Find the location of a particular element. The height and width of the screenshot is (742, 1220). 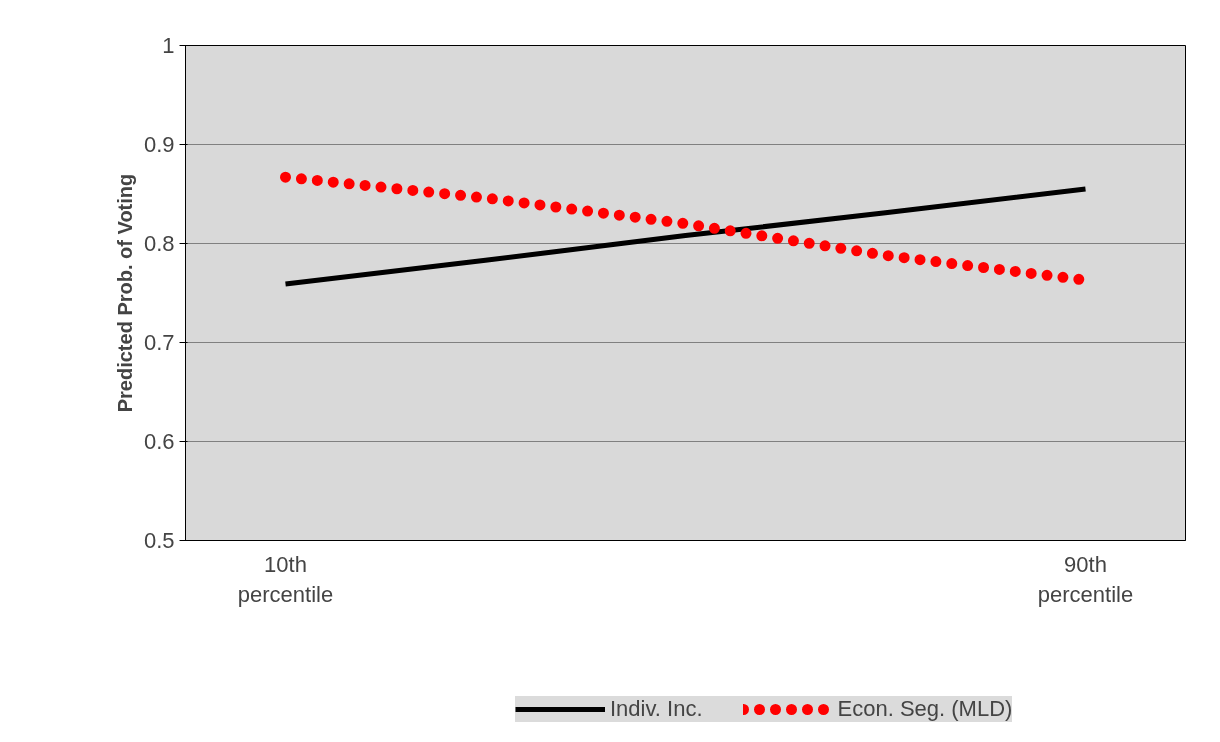

legend-label: Indiv. Inc. is located at coordinates (656, 709).